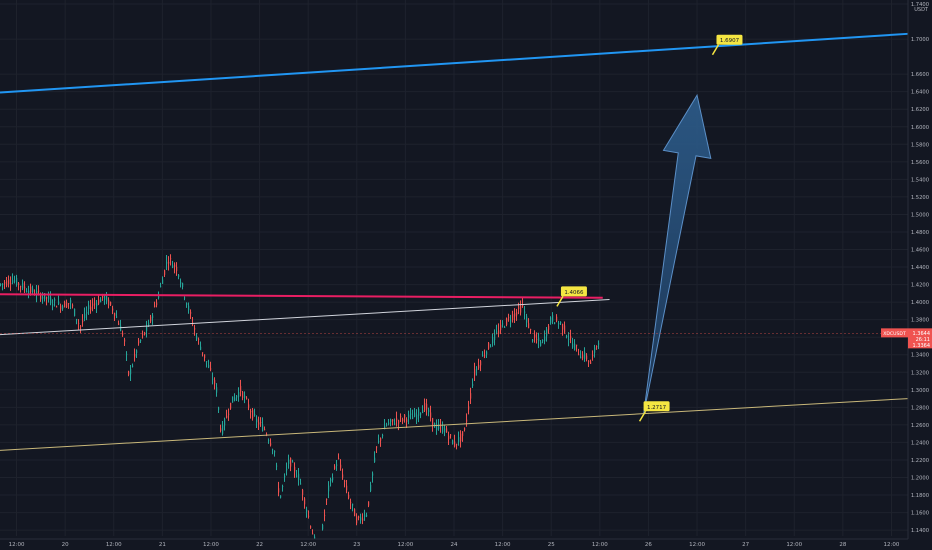  I want to click on y-tick-label: 1.4000, so click(920, 303).